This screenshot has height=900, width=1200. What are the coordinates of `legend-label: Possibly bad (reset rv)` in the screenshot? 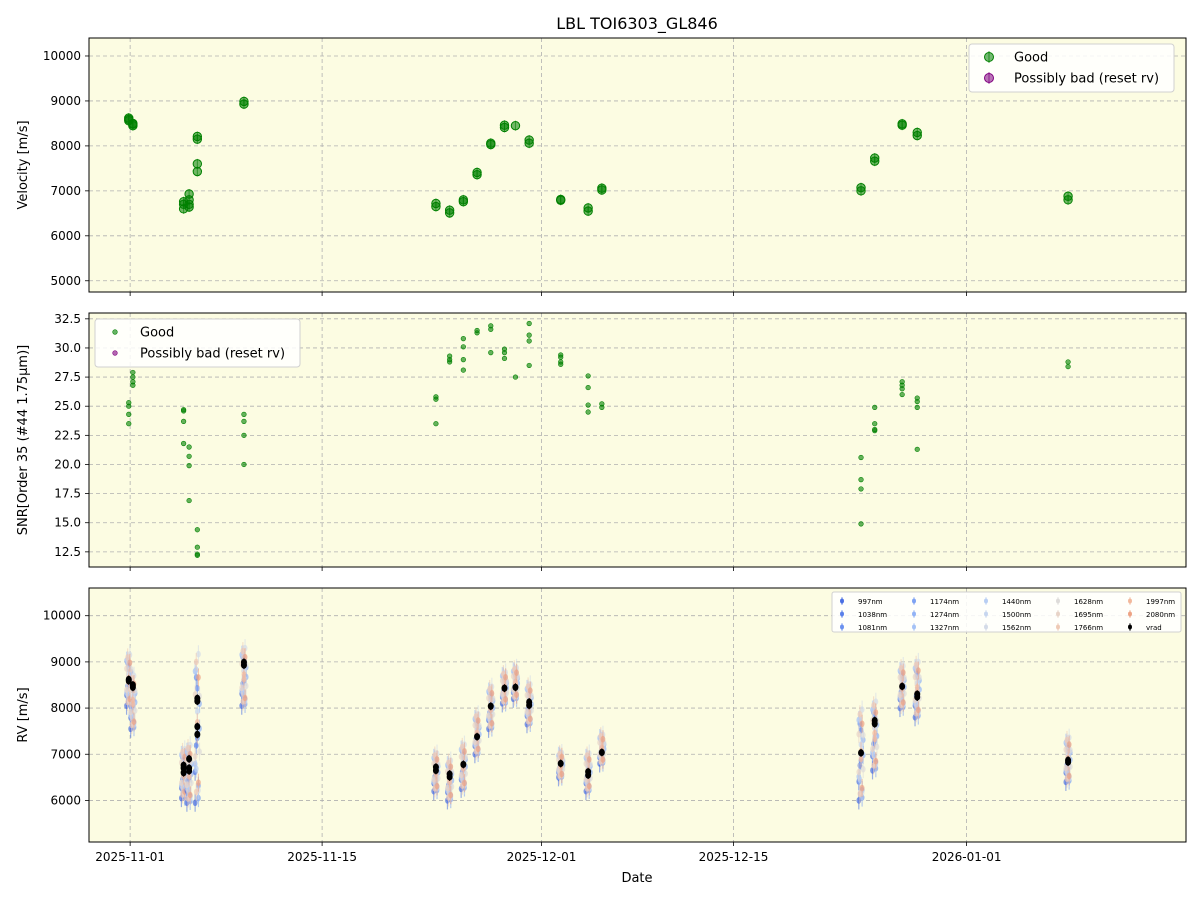 It's located at (212, 354).